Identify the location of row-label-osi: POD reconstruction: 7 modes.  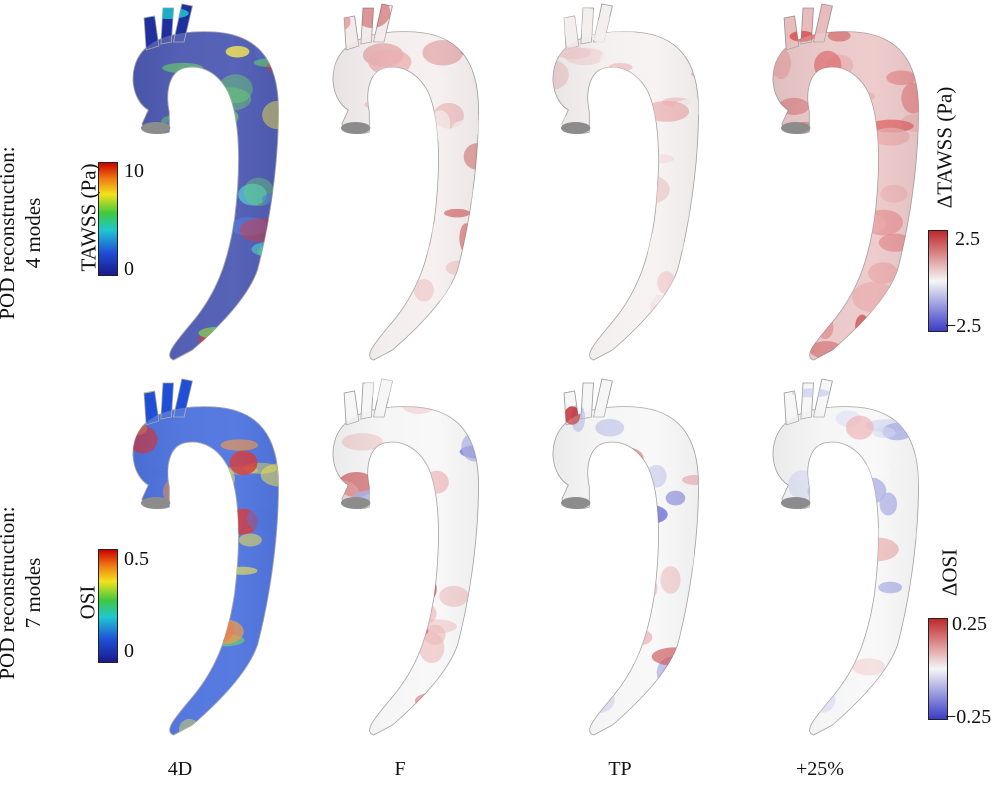
(25, 593).